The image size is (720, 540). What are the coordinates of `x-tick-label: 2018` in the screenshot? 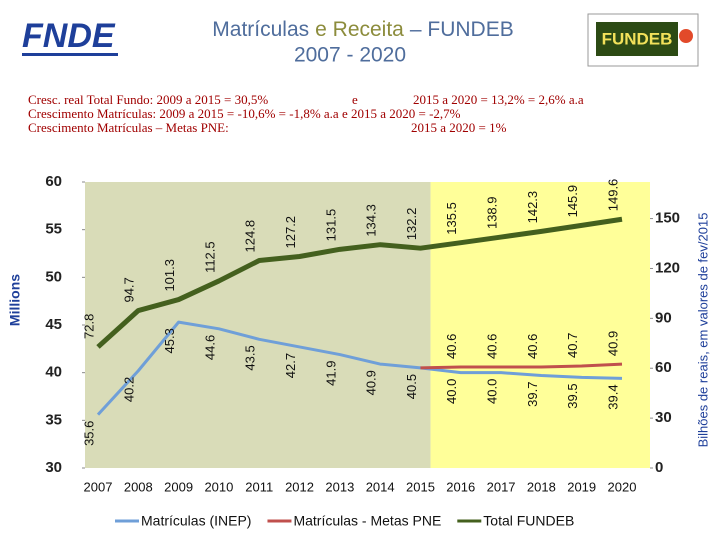 It's located at (541, 486).